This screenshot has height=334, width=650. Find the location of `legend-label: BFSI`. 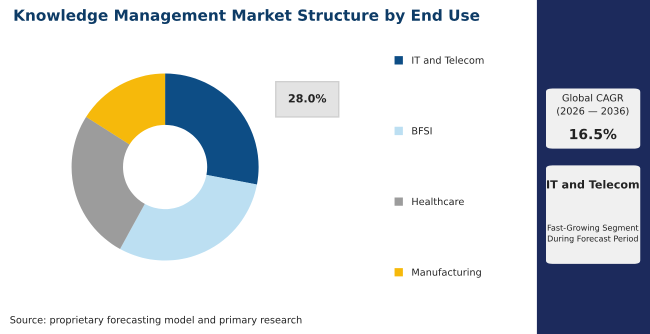

legend-label: BFSI is located at coordinates (422, 130).